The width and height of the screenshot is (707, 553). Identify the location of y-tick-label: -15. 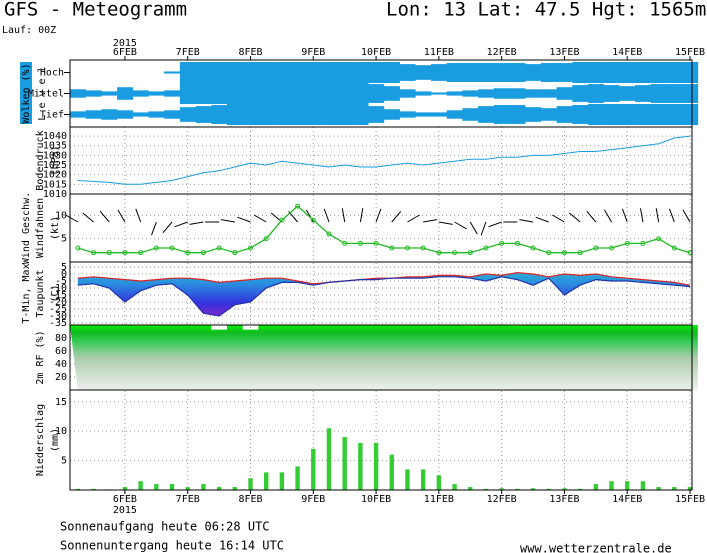
(58, 295).